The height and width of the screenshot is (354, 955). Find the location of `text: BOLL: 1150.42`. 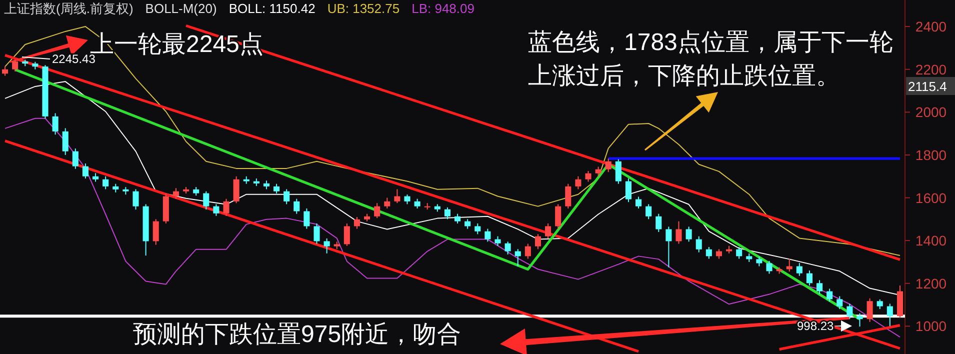

text: BOLL: 1150.42 is located at coordinates (272, 8).